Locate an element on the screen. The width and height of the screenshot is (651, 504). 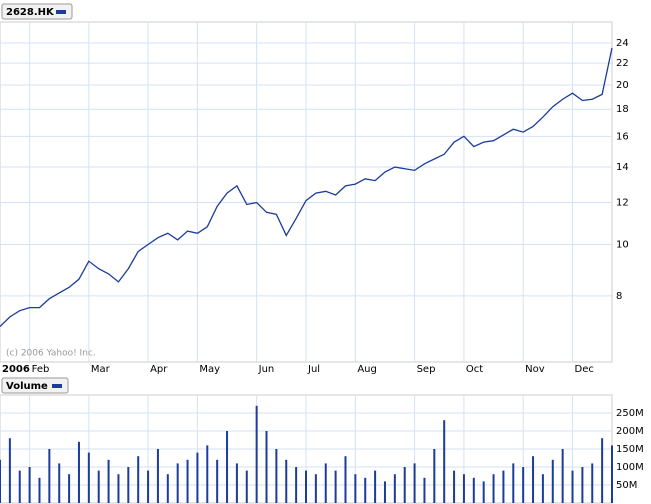
y-tick-label: 250M is located at coordinates (630, 413).